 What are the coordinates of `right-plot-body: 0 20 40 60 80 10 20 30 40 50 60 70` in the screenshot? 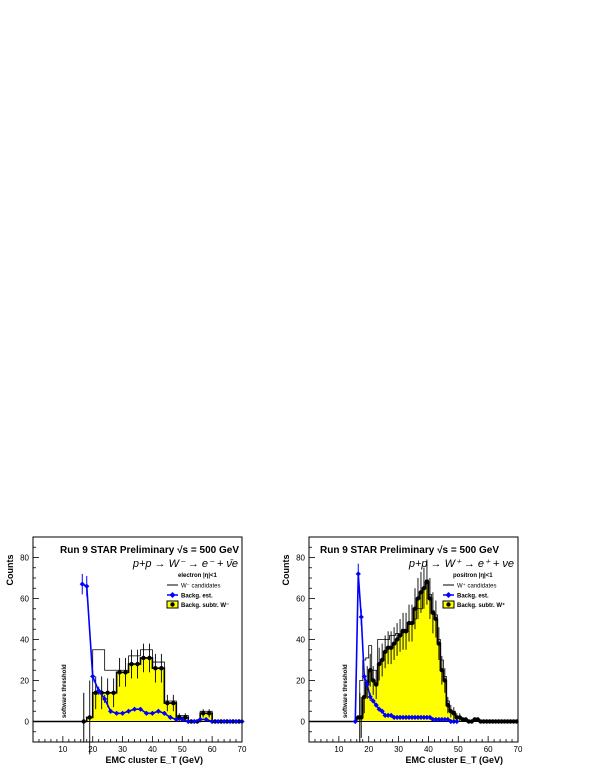 It's located at (409, 645).